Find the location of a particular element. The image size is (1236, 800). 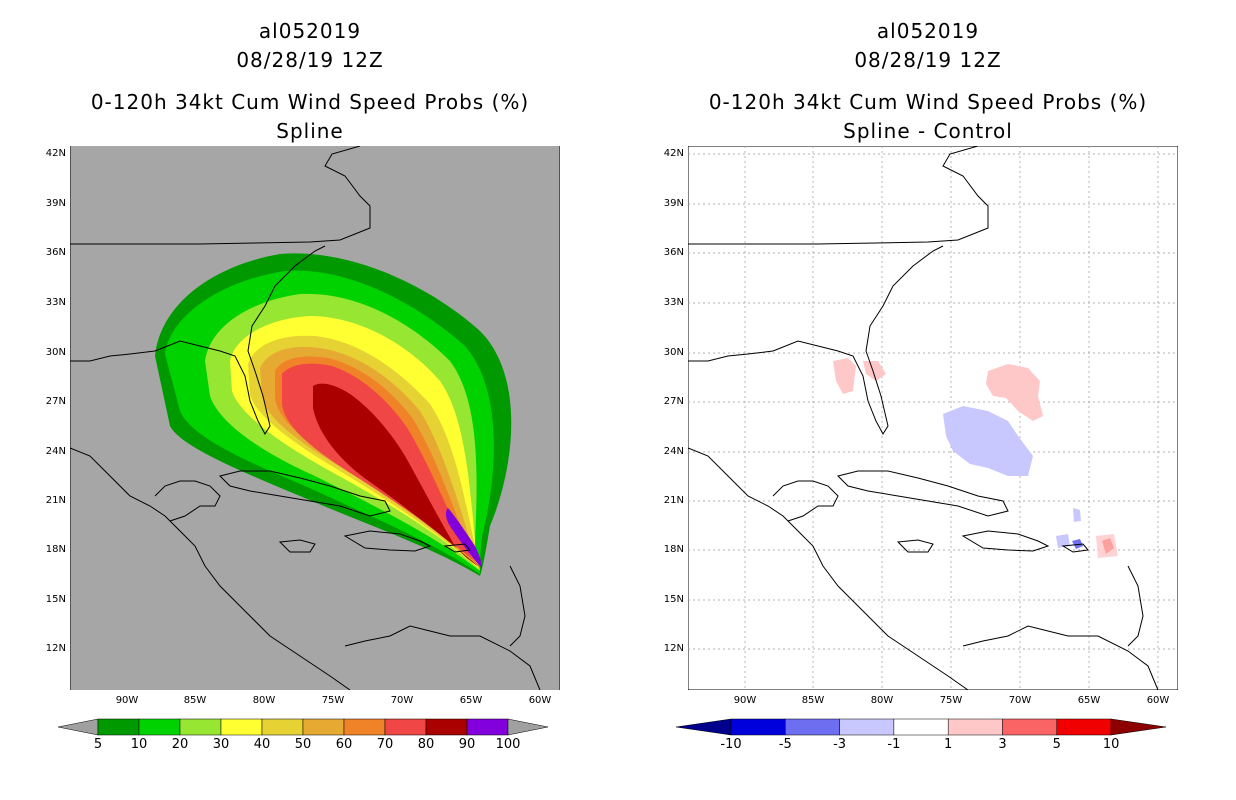

colorbar-tick-label: 90 is located at coordinates (467, 744).